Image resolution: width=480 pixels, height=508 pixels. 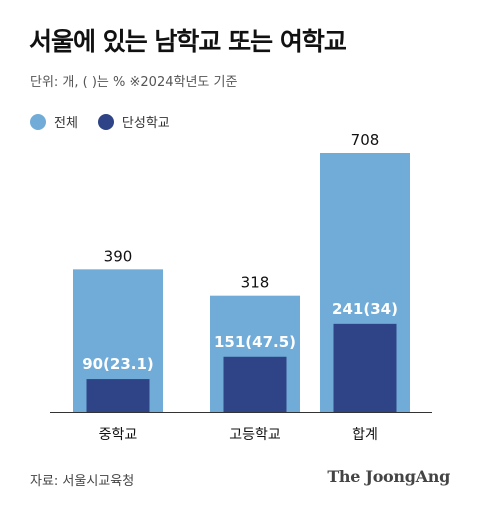 What do you see at coordinates (38, 121) in the screenshot?
I see `legend-swatch-total` at bounding box center [38, 121].